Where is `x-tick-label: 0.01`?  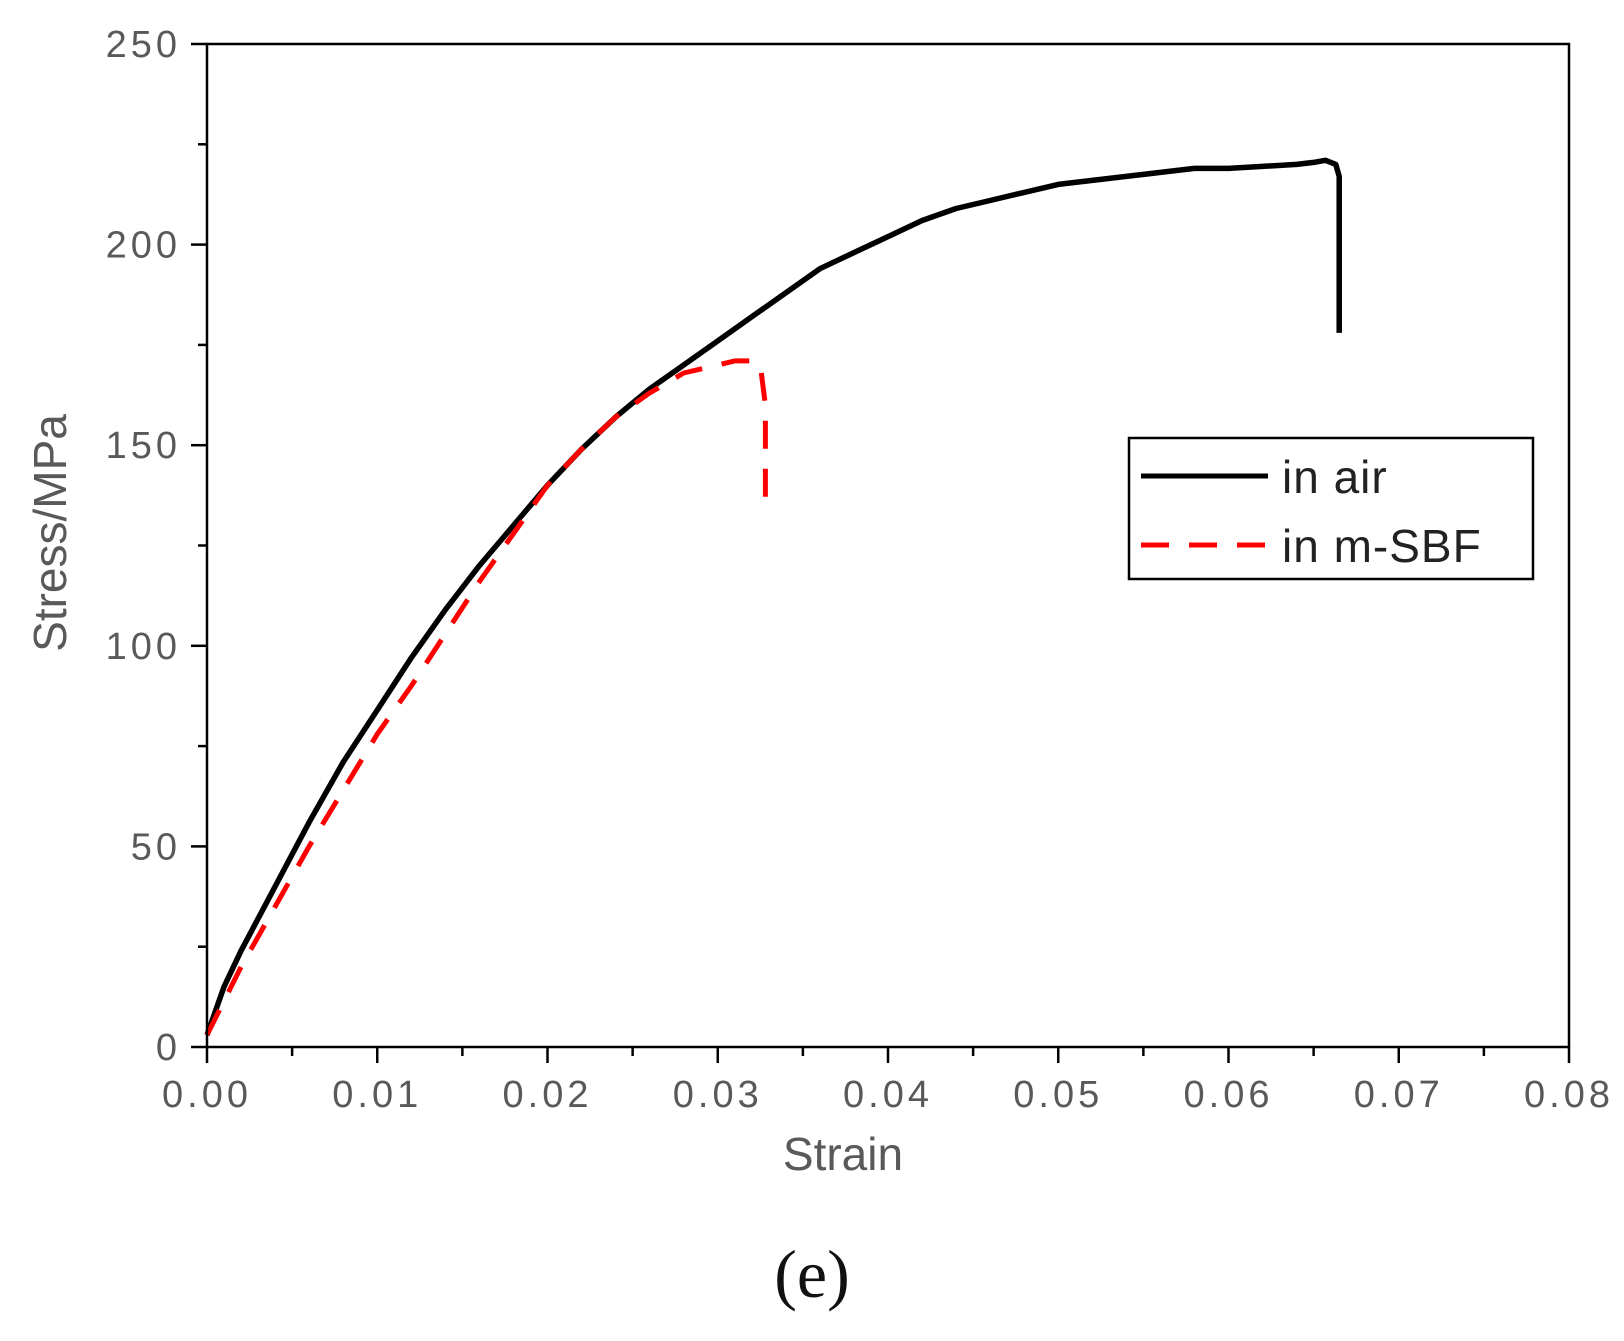 x-tick-label: 0.01 is located at coordinates (377, 1095).